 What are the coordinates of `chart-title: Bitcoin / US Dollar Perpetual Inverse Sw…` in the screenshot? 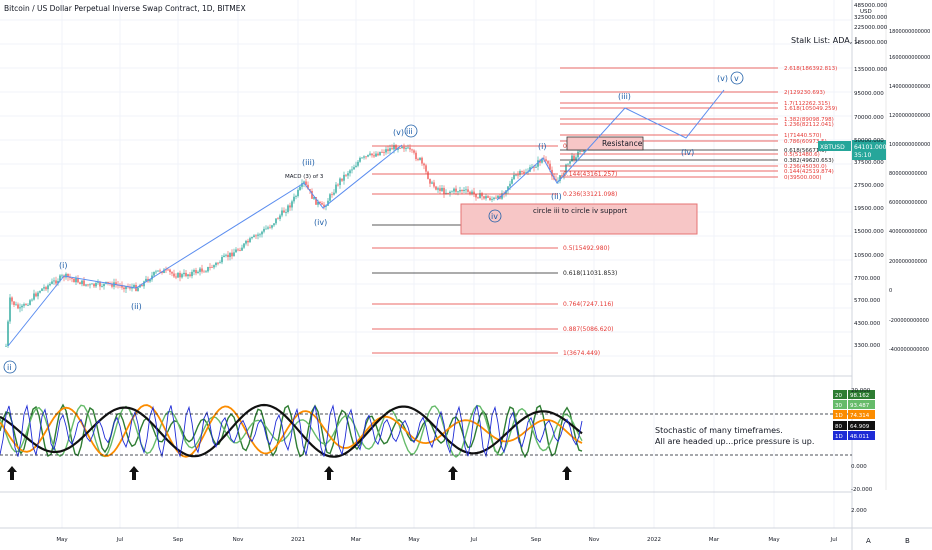 It's located at (125, 8).